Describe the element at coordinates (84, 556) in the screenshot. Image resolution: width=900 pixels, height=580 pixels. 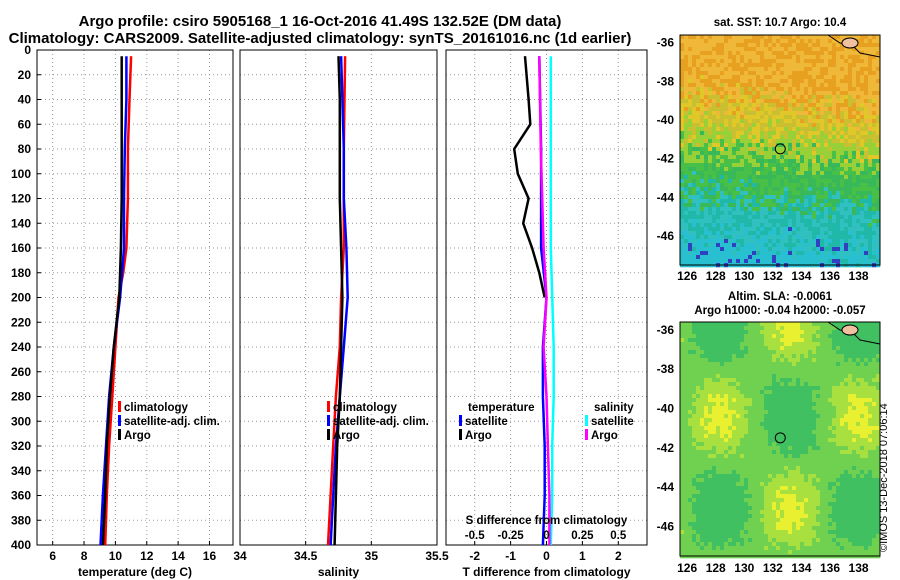
I see `x-tick-label: 8` at that location.